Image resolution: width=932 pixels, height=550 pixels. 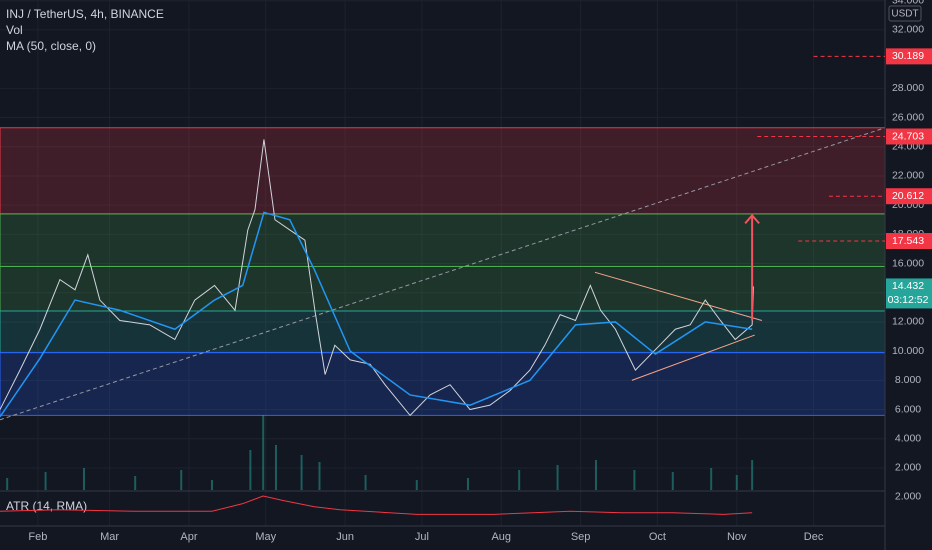 I want to click on currency: USDT, so click(x=904, y=14).